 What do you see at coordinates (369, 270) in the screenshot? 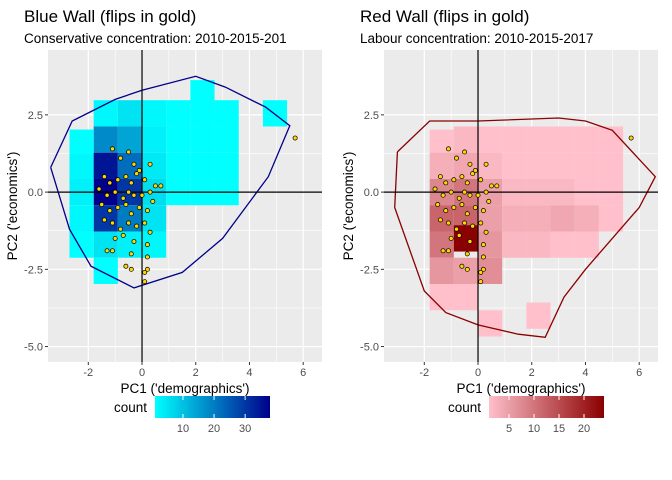
I see `y-tick-label: -2.5` at bounding box center [369, 270].